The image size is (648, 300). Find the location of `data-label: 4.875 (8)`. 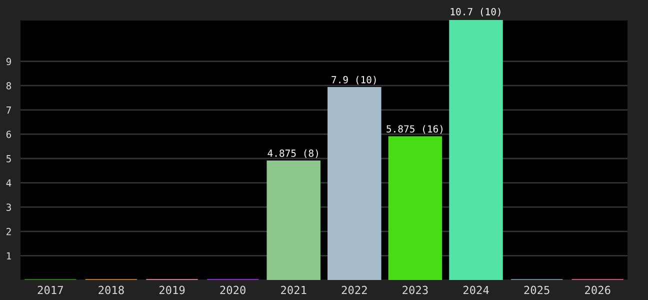

data-label: 4.875 (8) is located at coordinates (293, 153).